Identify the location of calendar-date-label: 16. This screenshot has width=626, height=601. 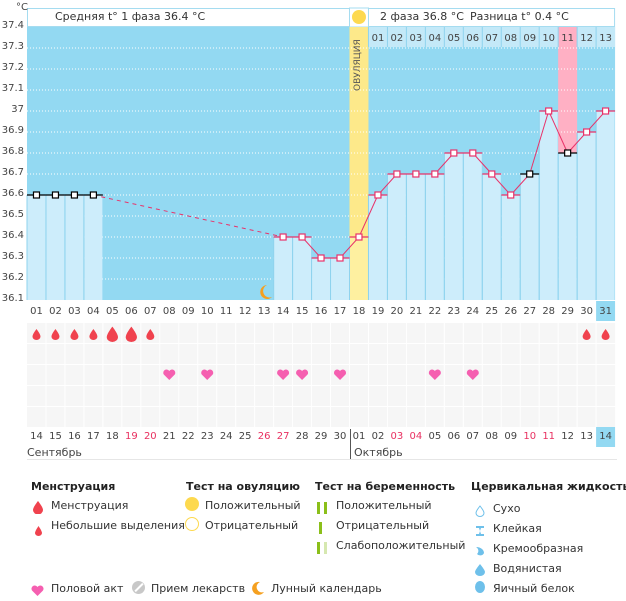
(74, 436).